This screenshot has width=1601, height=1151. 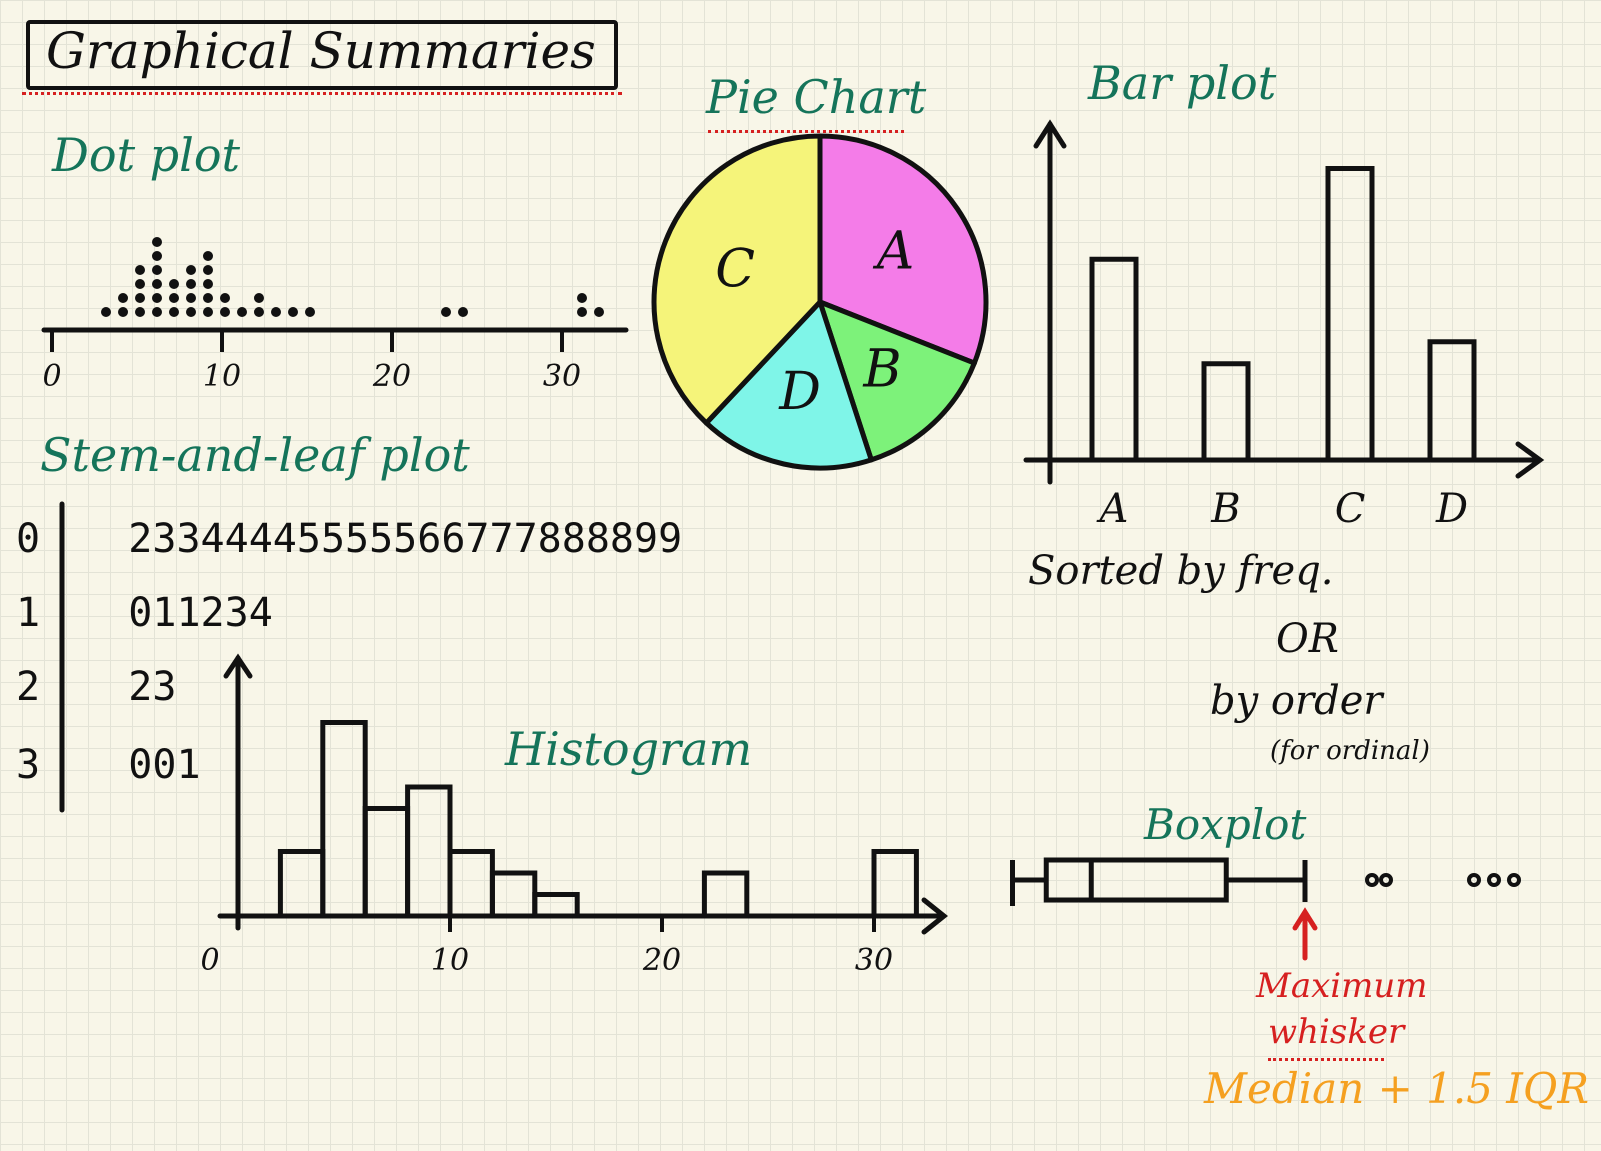 What do you see at coordinates (881, 370) in the screenshot?
I see `pie-slice-label: B` at bounding box center [881, 370].